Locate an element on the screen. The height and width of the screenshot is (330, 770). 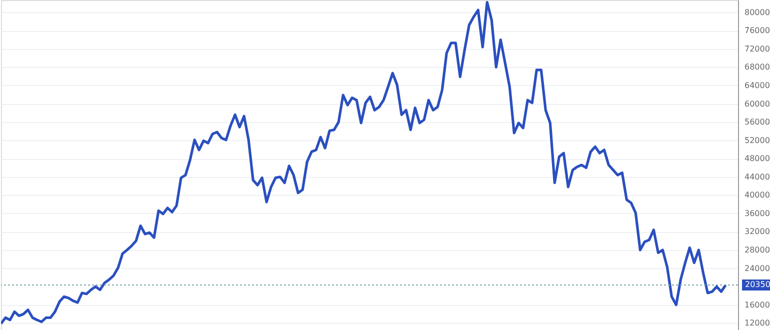
y-tick-label: 72000 is located at coordinates (757, 49).